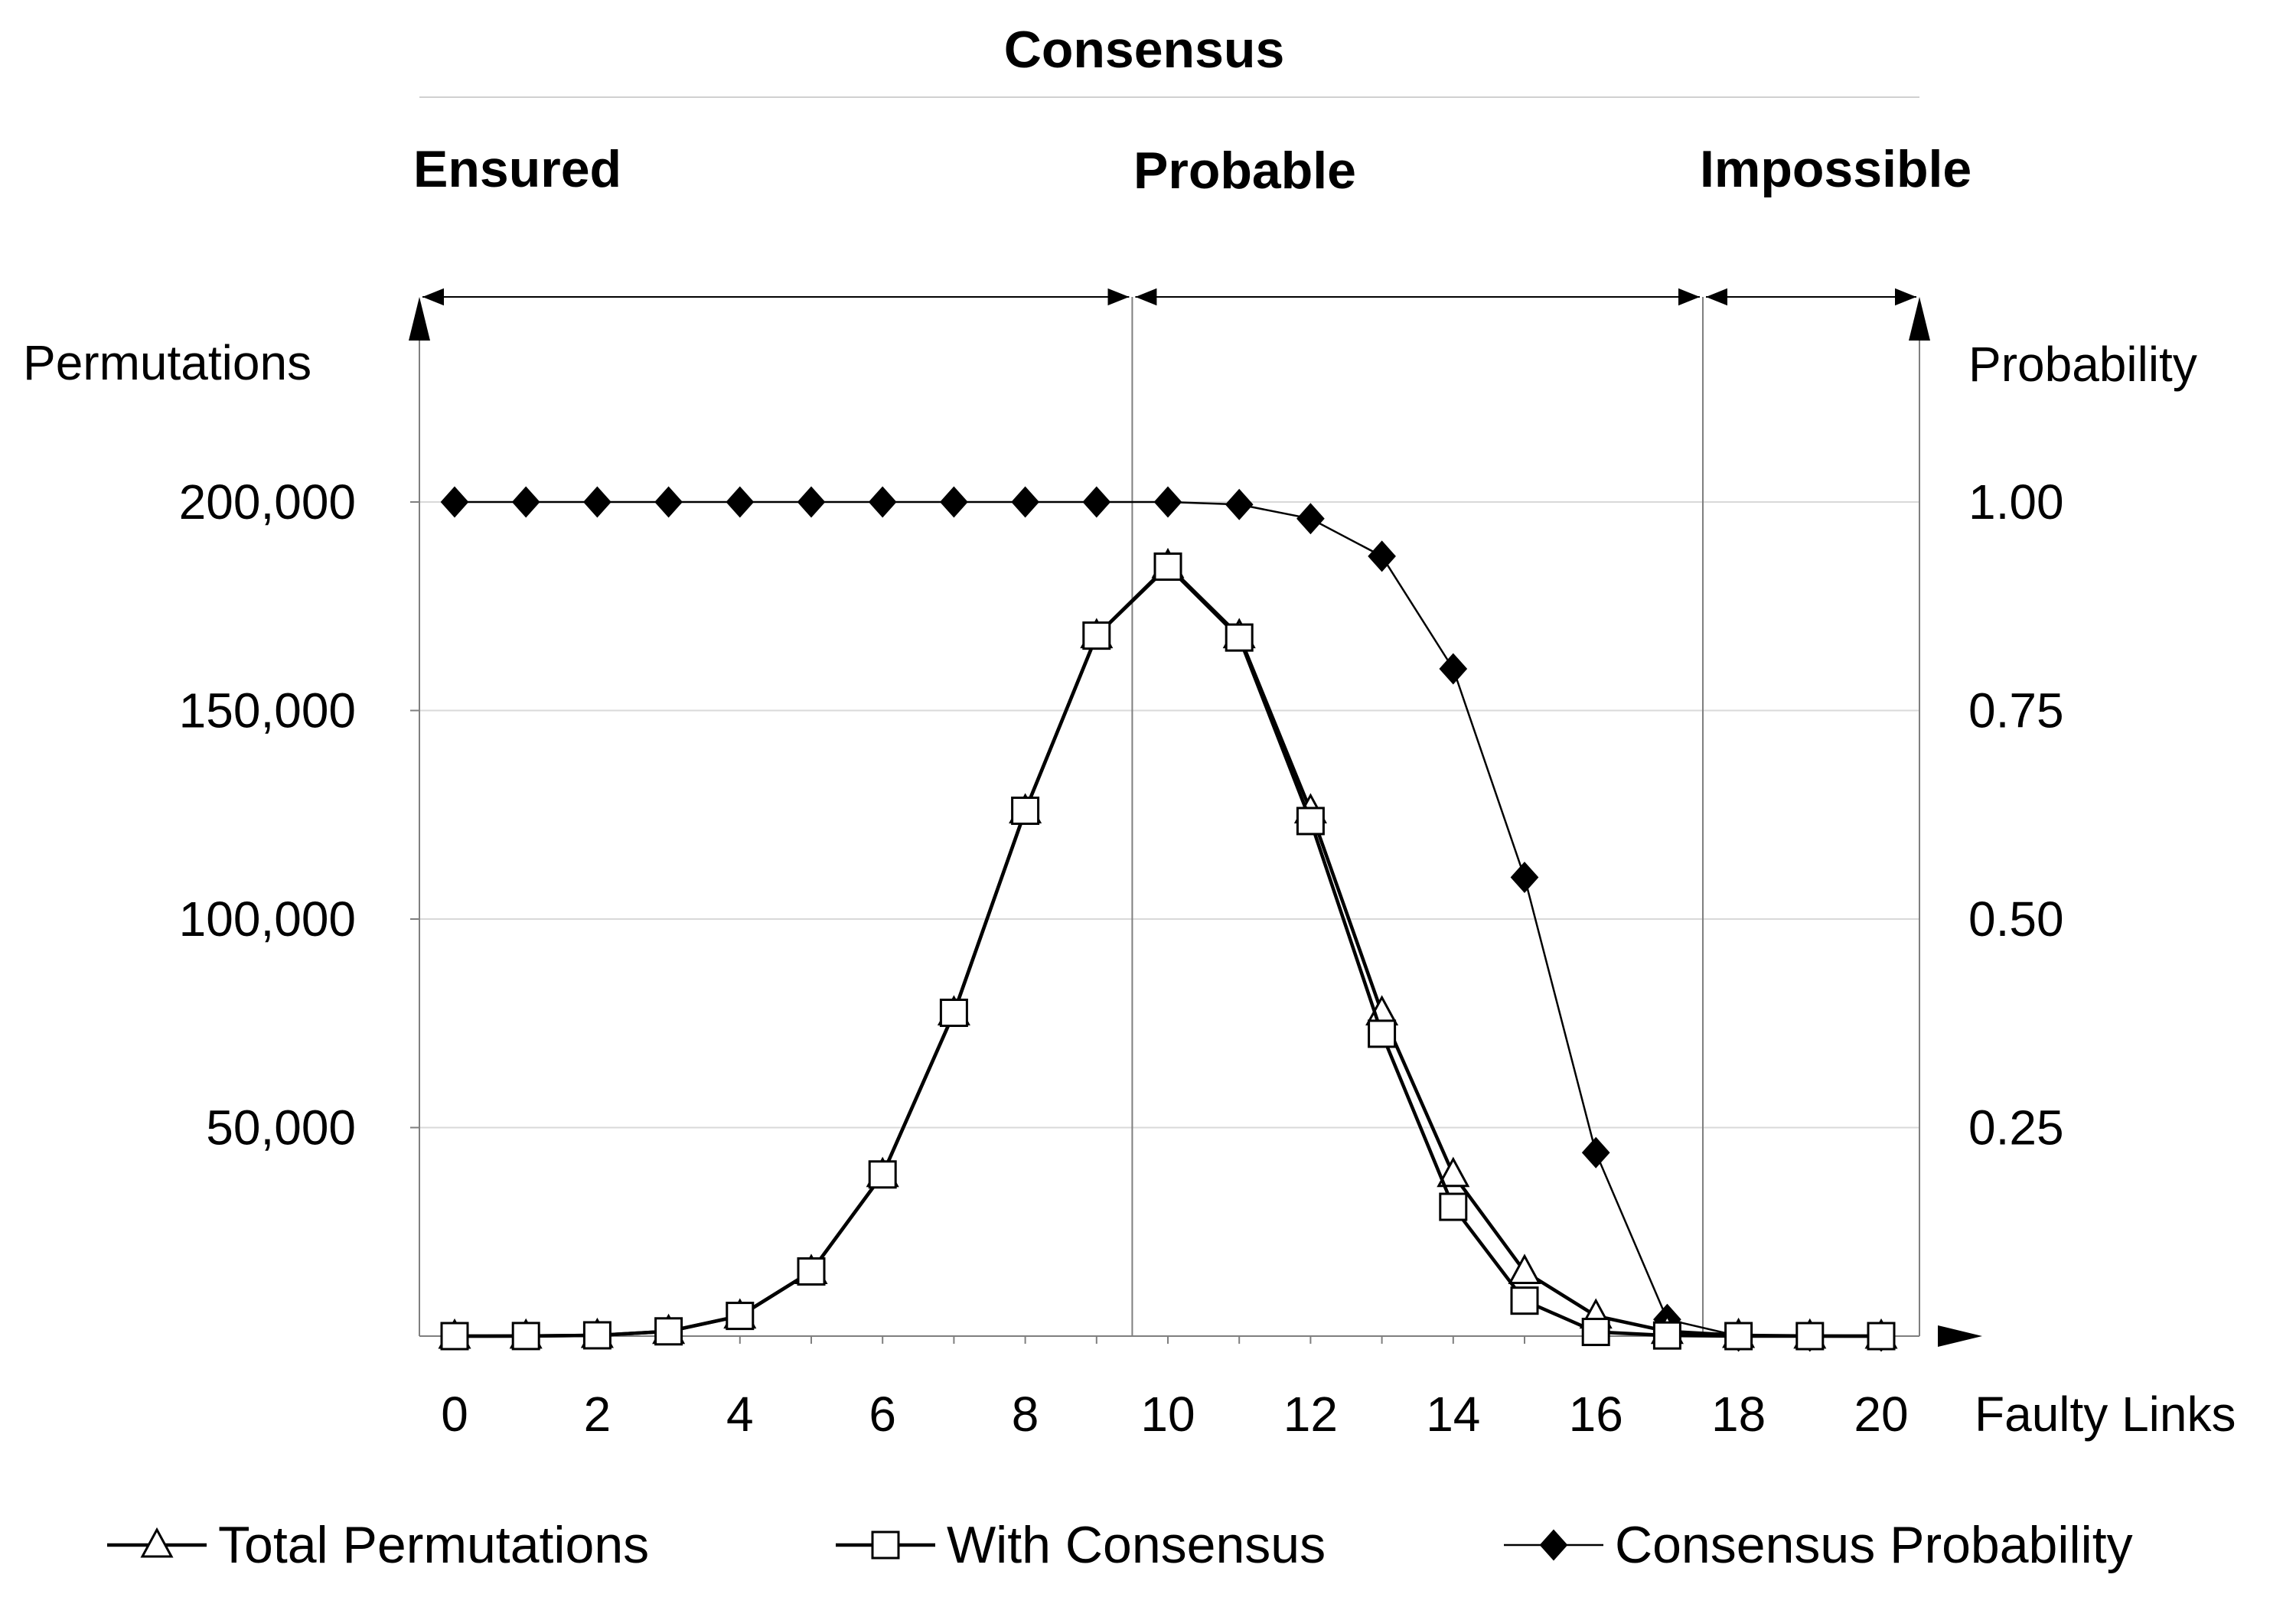  I want to click on x-axis-arrow, so click(1960, 1336).